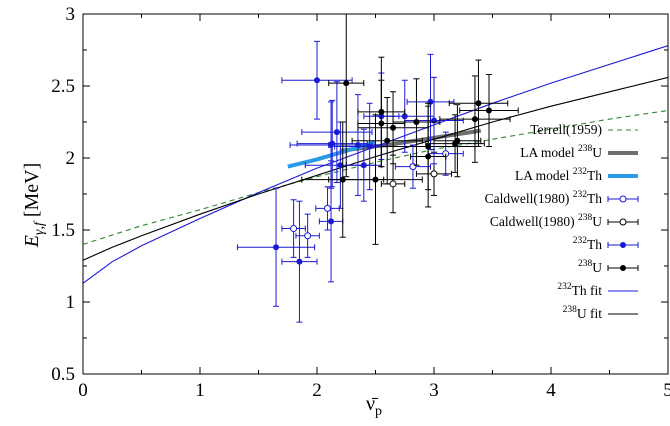  Describe the element at coordinates (71, 14) in the screenshot. I see `y-tick-label: 3` at that location.